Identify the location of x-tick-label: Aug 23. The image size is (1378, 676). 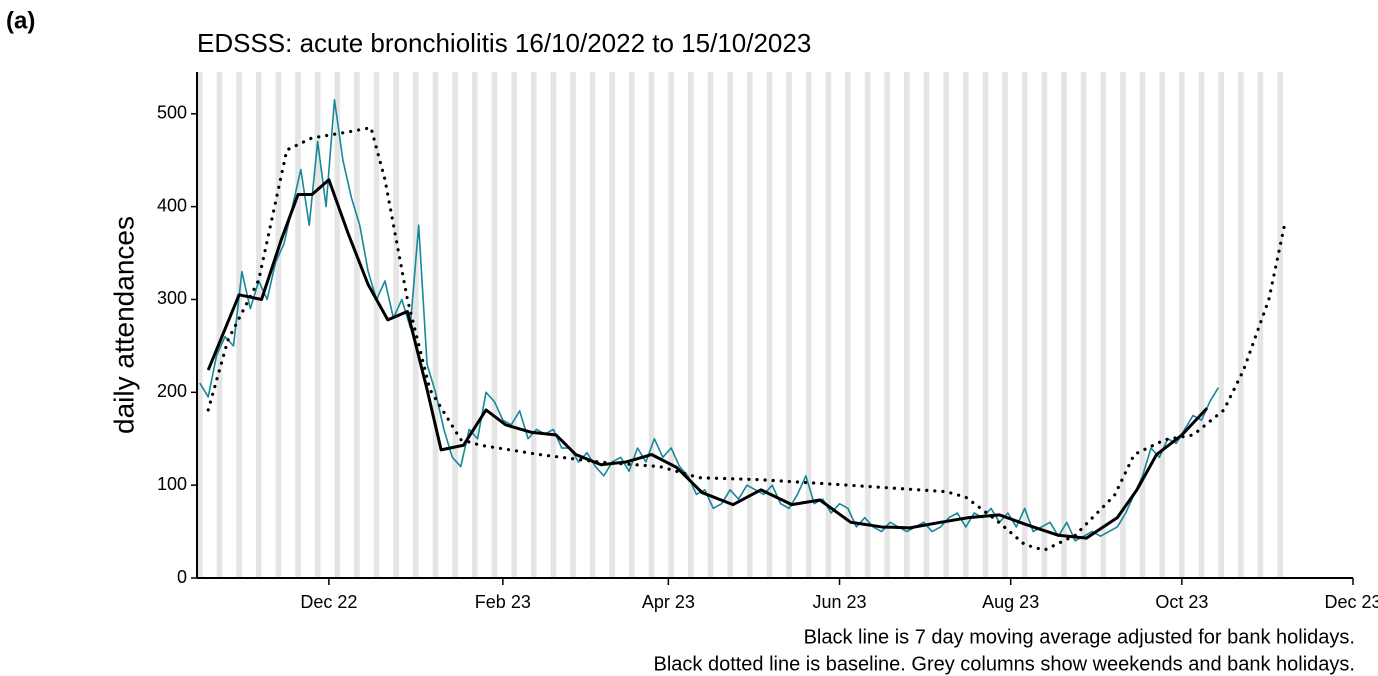
(1010, 602).